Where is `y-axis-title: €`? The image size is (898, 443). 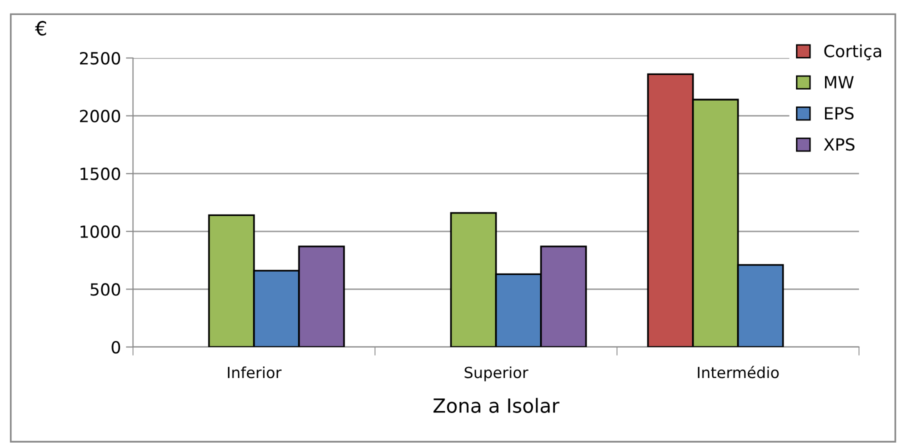
y-axis-title: € is located at coordinates (40, 28).